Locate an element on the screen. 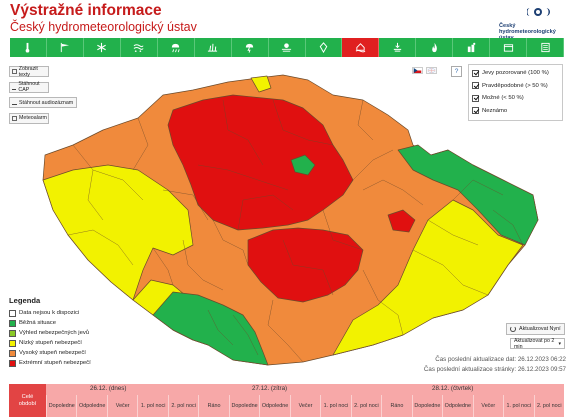 The image size is (572, 420). page-subtitle: Český hydrometeorologický ústav is located at coordinates (103, 27).